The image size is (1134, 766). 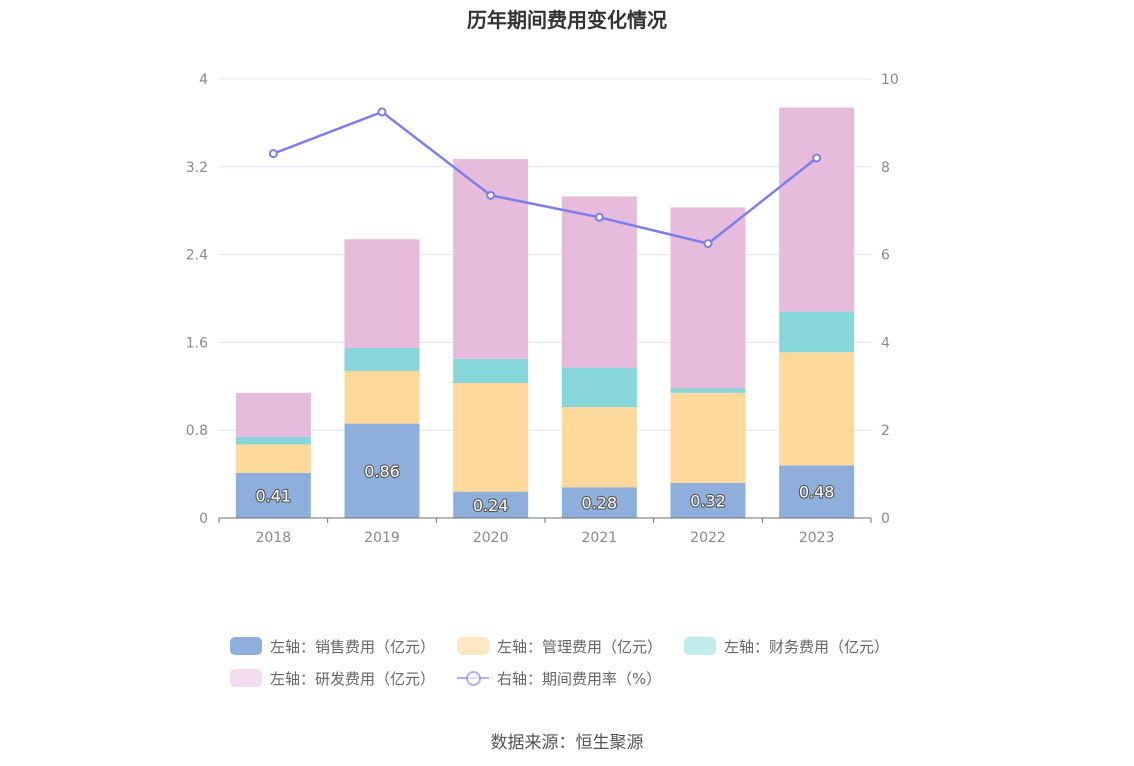 What do you see at coordinates (580, 646) in the screenshot?
I see `legend-label-admin: 左轴：管理费用（亿元）` at bounding box center [580, 646].